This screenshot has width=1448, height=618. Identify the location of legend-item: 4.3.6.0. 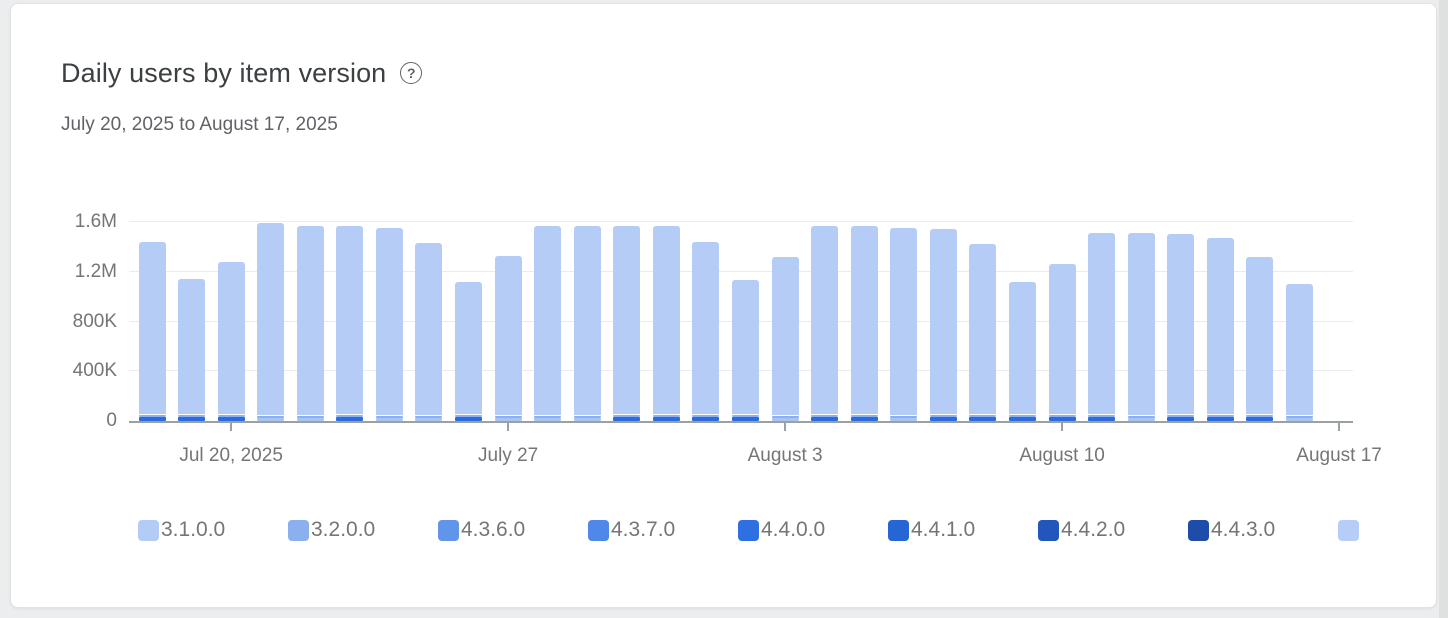
(513, 530).